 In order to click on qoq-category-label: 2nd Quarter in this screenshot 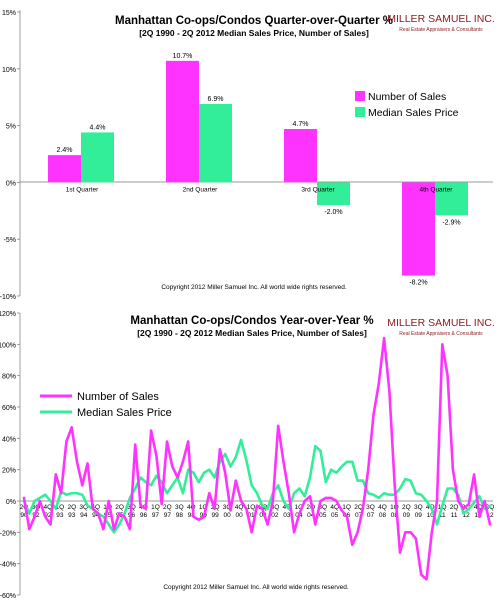, I will do `click(201, 189)`.